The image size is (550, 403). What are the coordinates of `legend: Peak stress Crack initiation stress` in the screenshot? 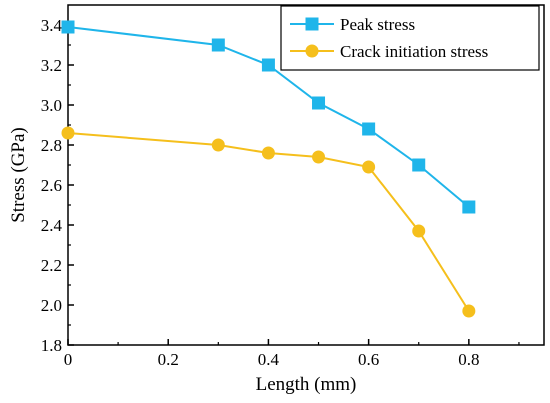 It's located at (410, 38).